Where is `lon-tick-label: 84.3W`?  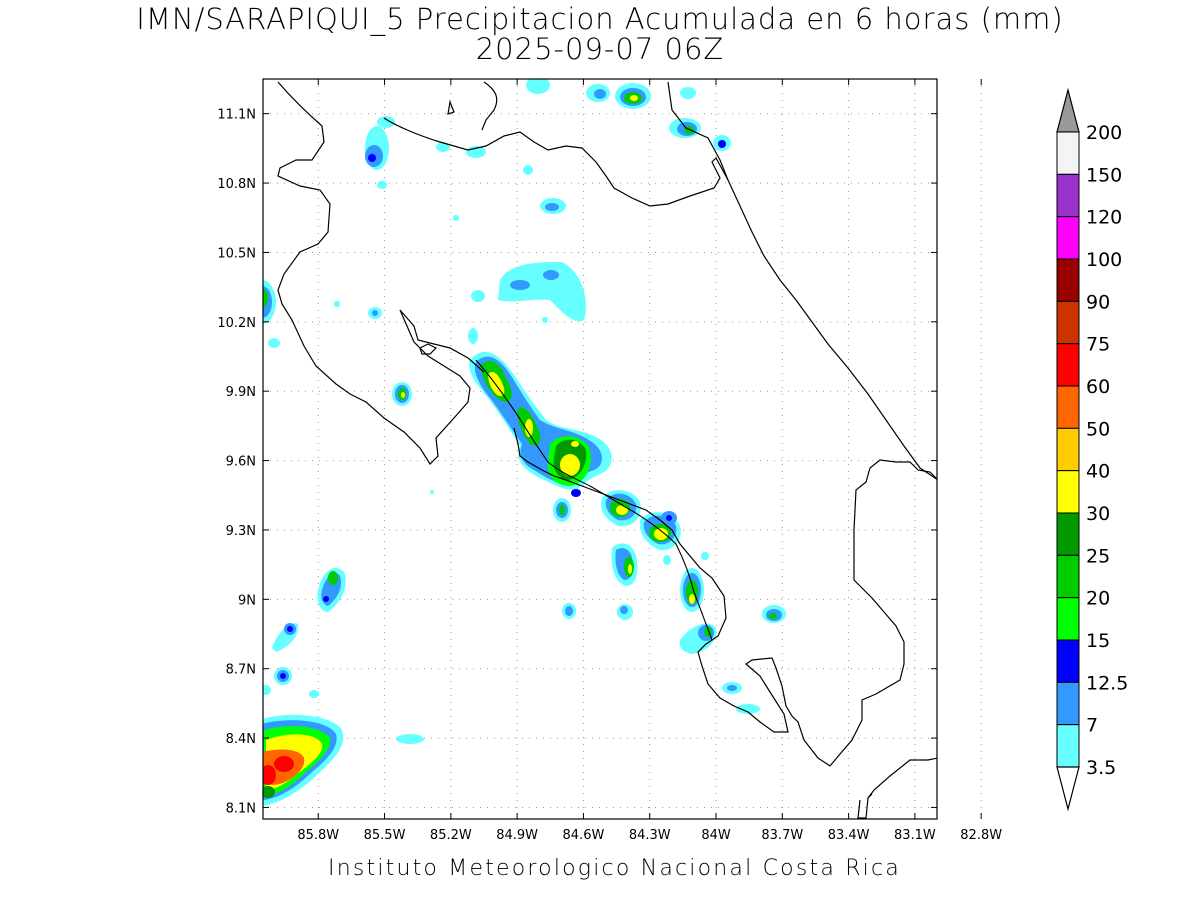
lon-tick-label: 84.3W is located at coordinates (650, 835).